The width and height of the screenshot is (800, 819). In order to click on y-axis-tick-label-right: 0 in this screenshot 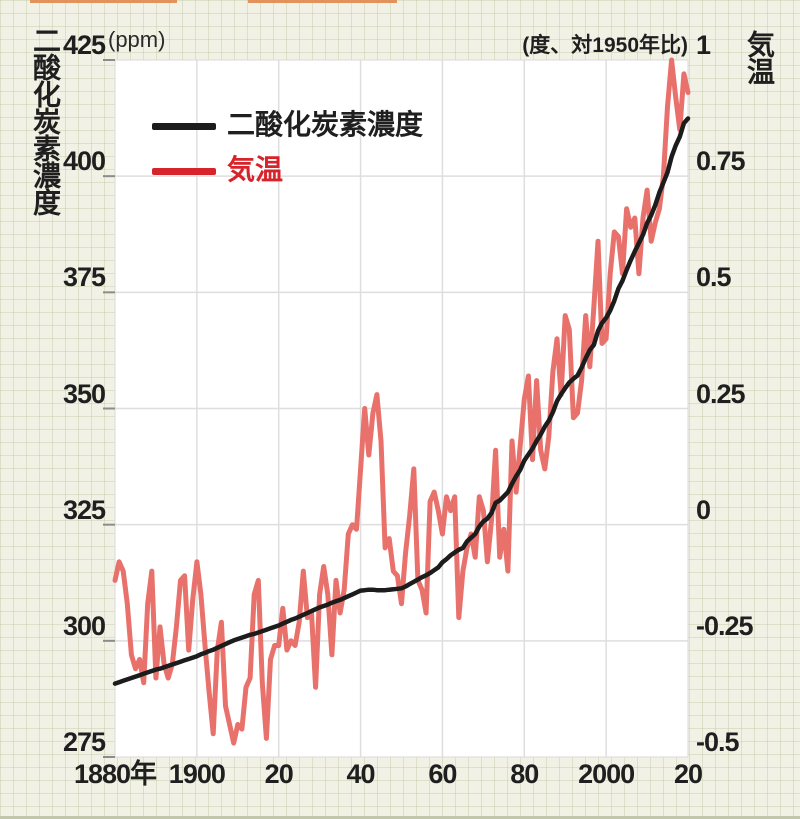, I will do `click(703, 509)`.